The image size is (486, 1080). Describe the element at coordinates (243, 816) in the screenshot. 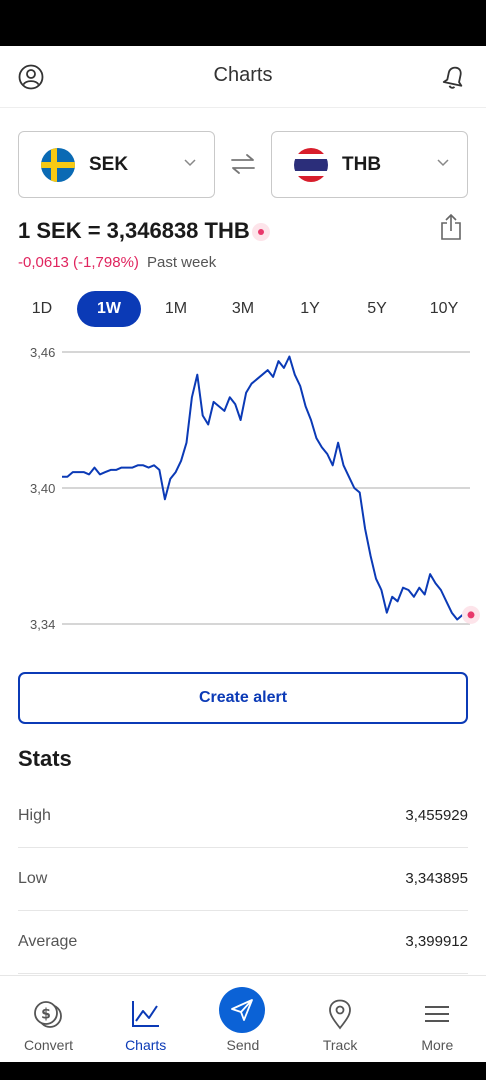

I see `stat-row-high: High 3,455929` at that location.